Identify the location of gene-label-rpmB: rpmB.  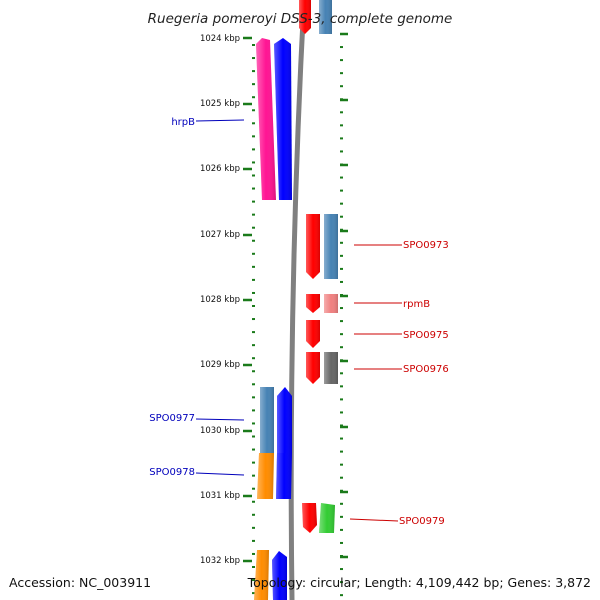
(416, 304).